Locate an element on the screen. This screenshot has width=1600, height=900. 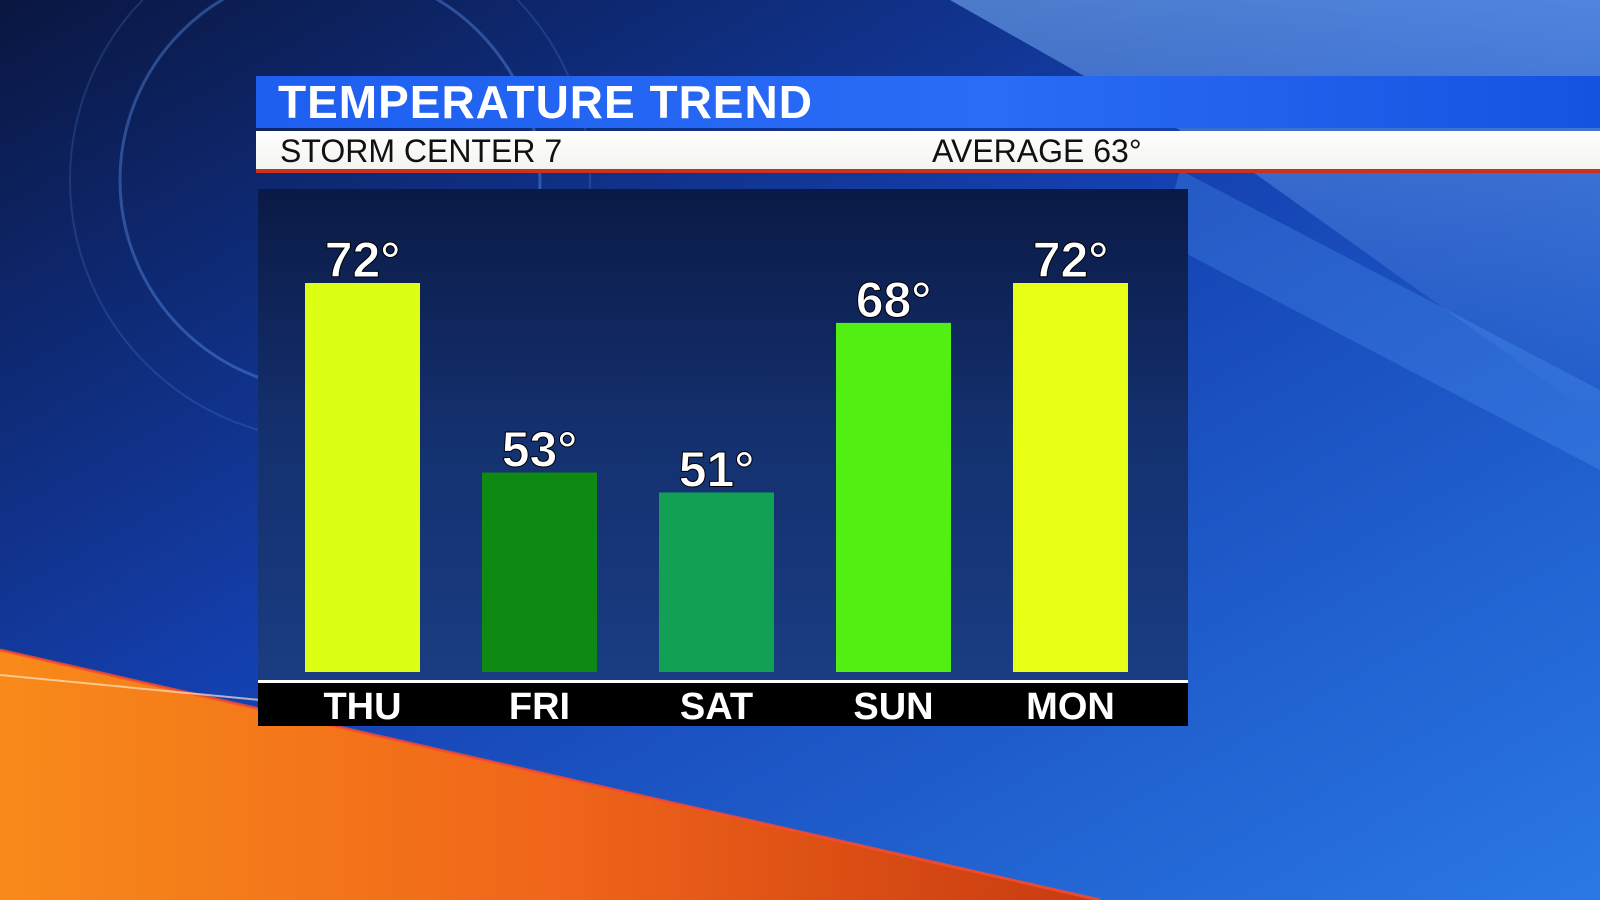
bar-sun is located at coordinates (893, 497).